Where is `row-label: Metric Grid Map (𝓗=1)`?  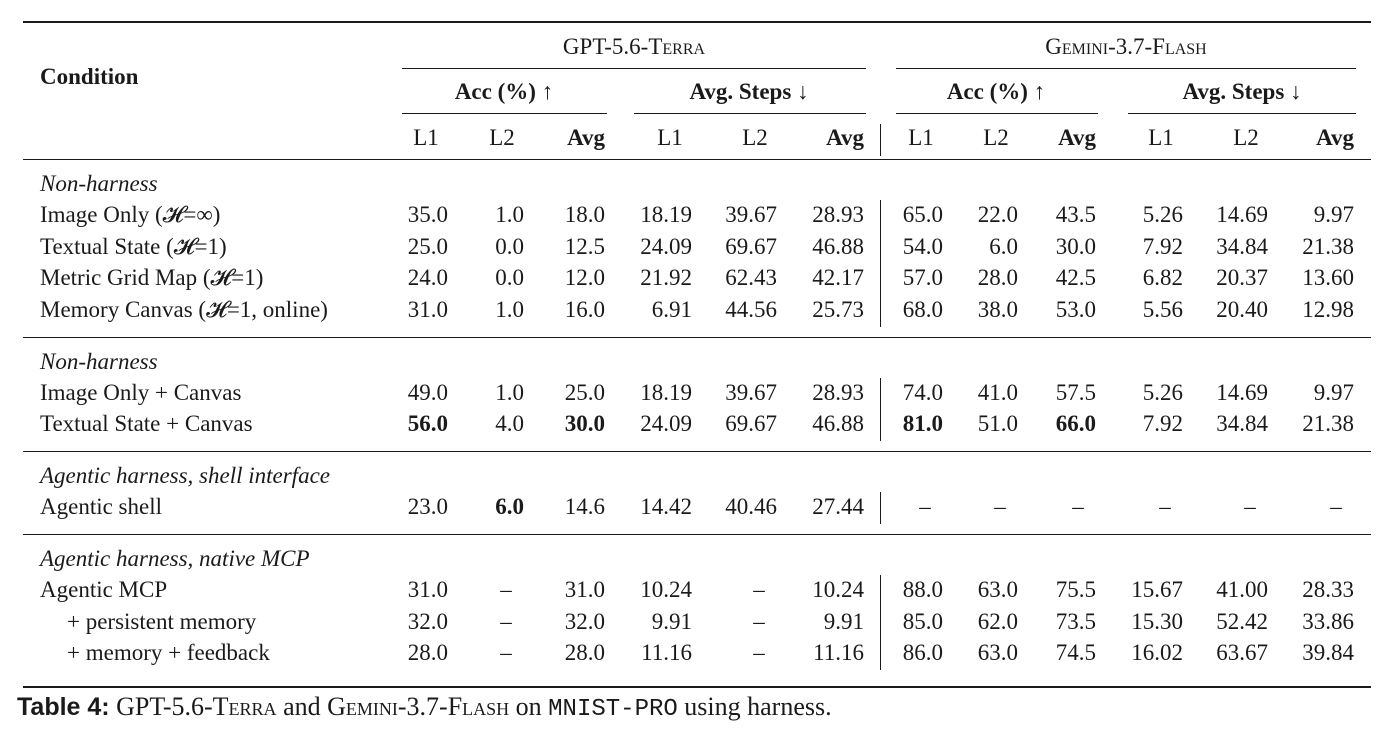
row-label: Metric Grid Map (𝓗=1) is located at coordinates (152, 277).